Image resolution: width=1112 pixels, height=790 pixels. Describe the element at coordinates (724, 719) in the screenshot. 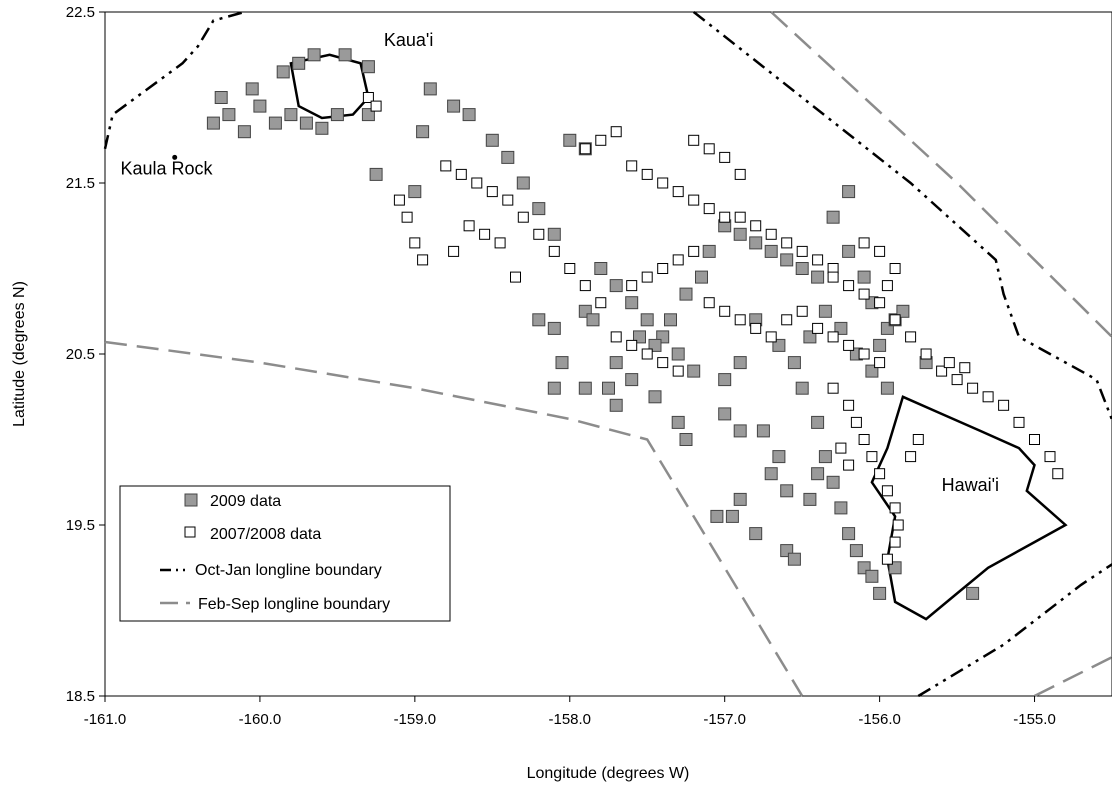

I see `x-tick-label: -157.0` at that location.